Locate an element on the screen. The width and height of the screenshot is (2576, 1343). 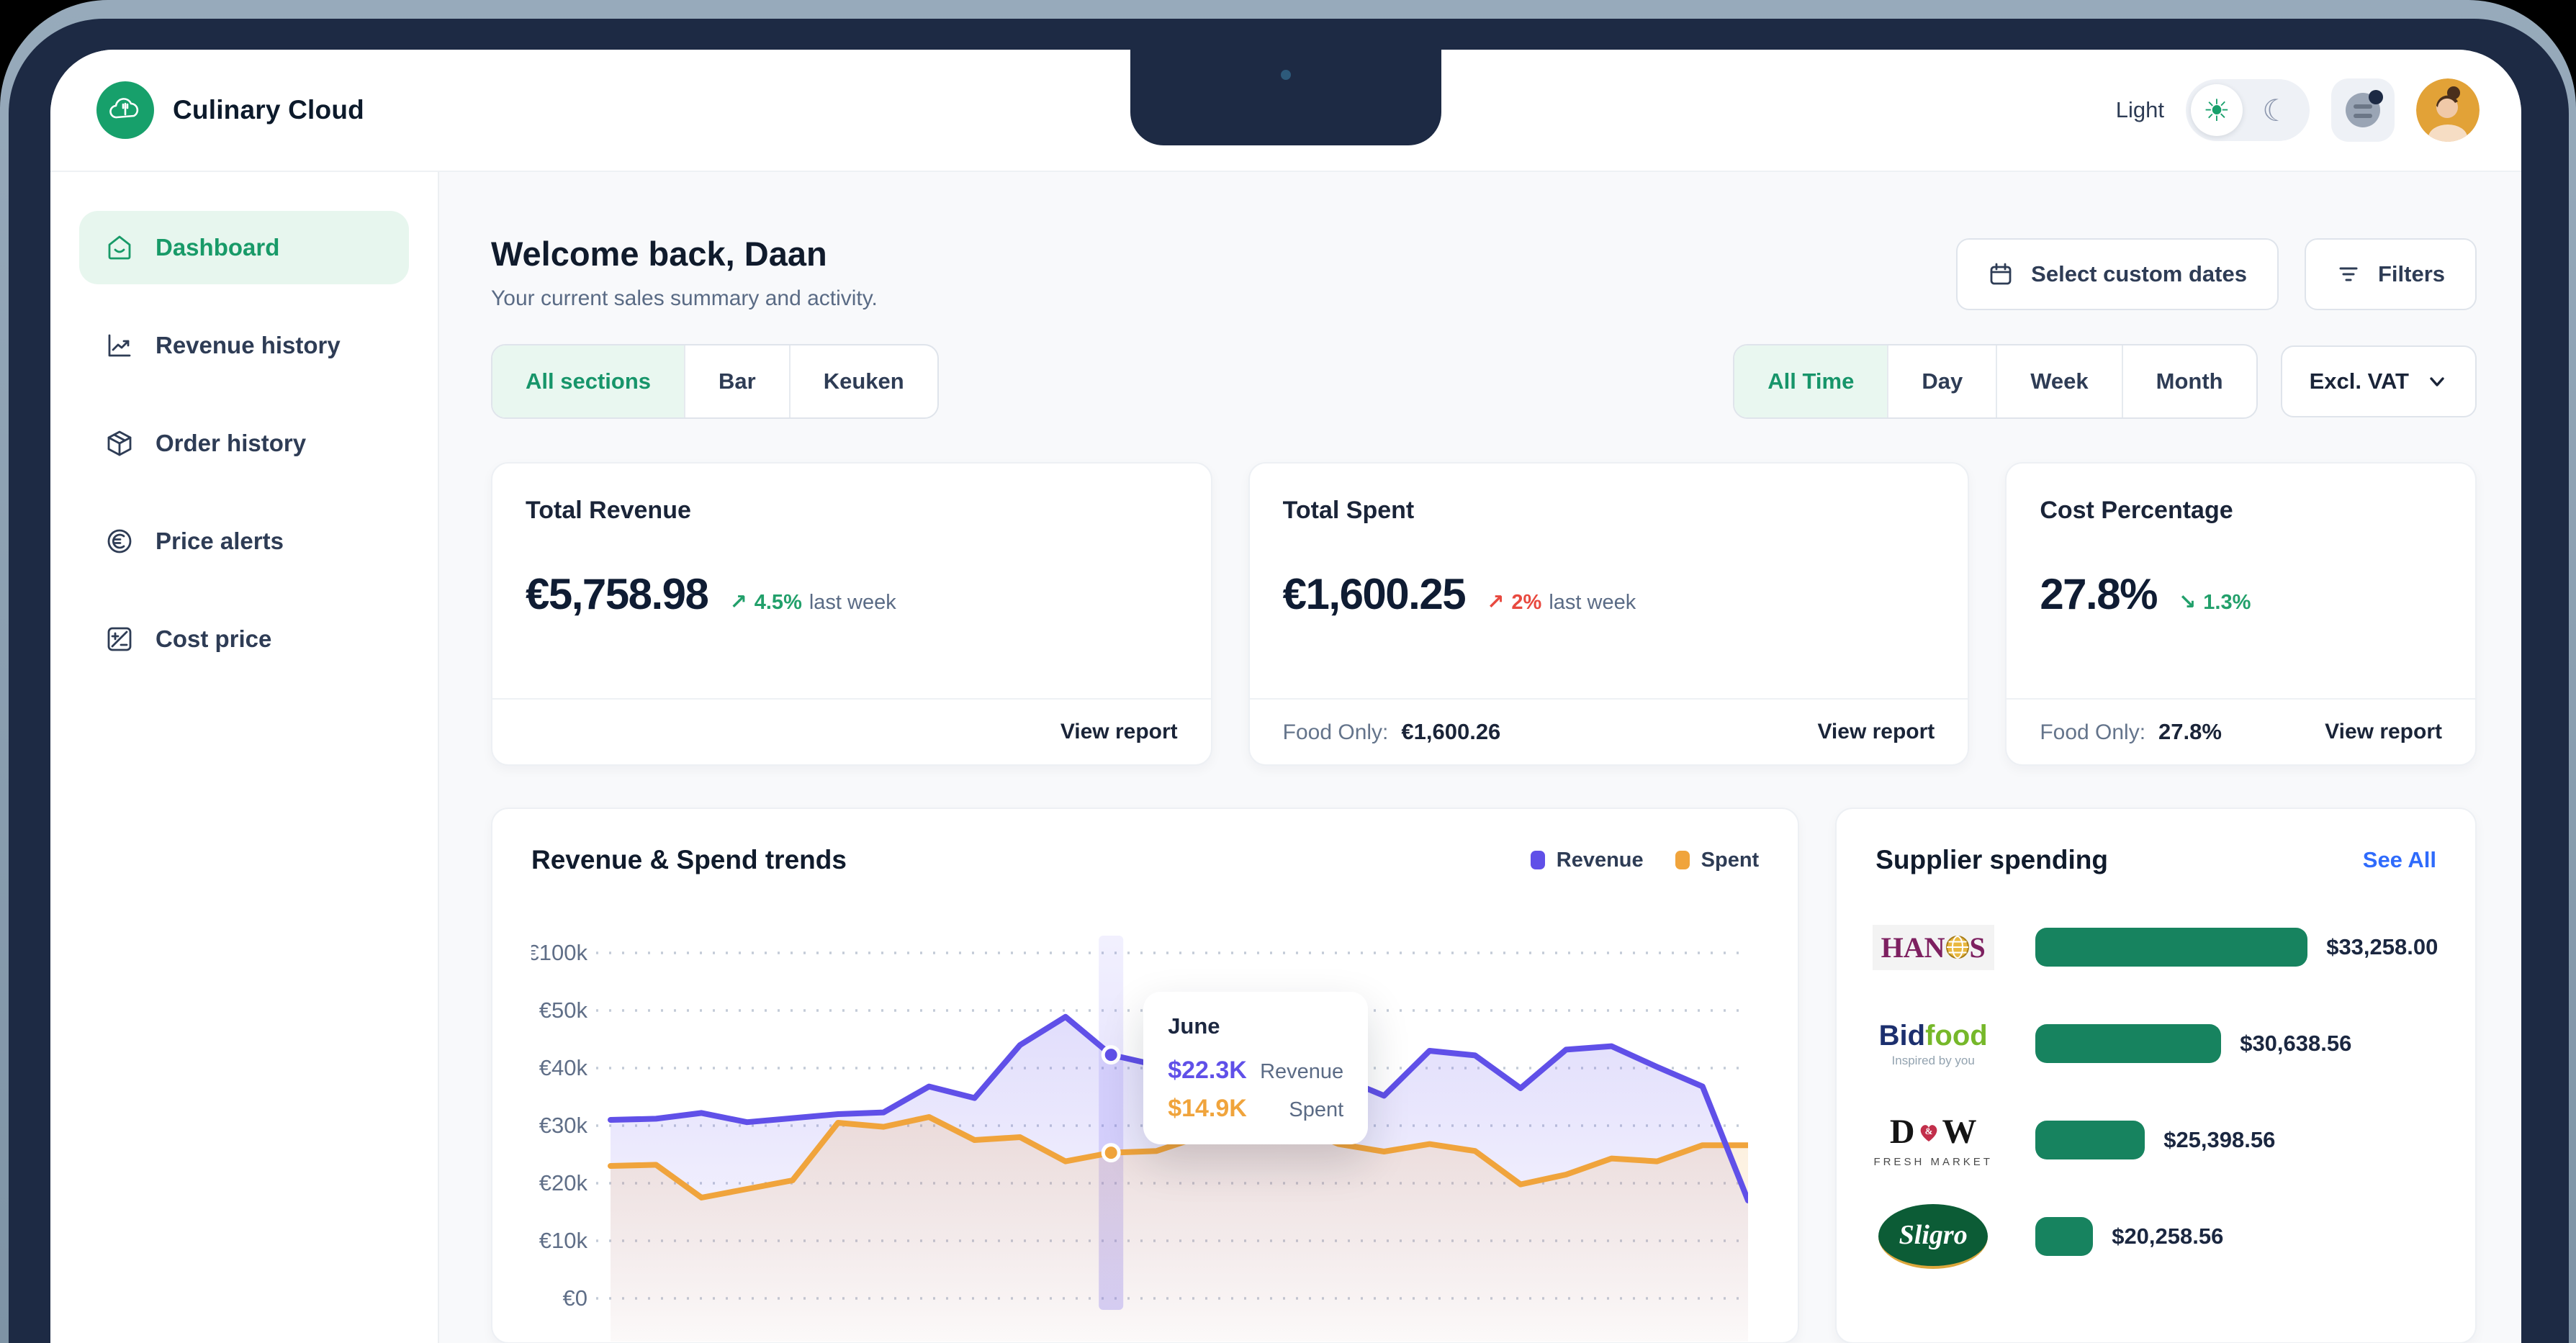
supplier-row: HAN S $33,258.00 is located at coordinates (2156, 947).